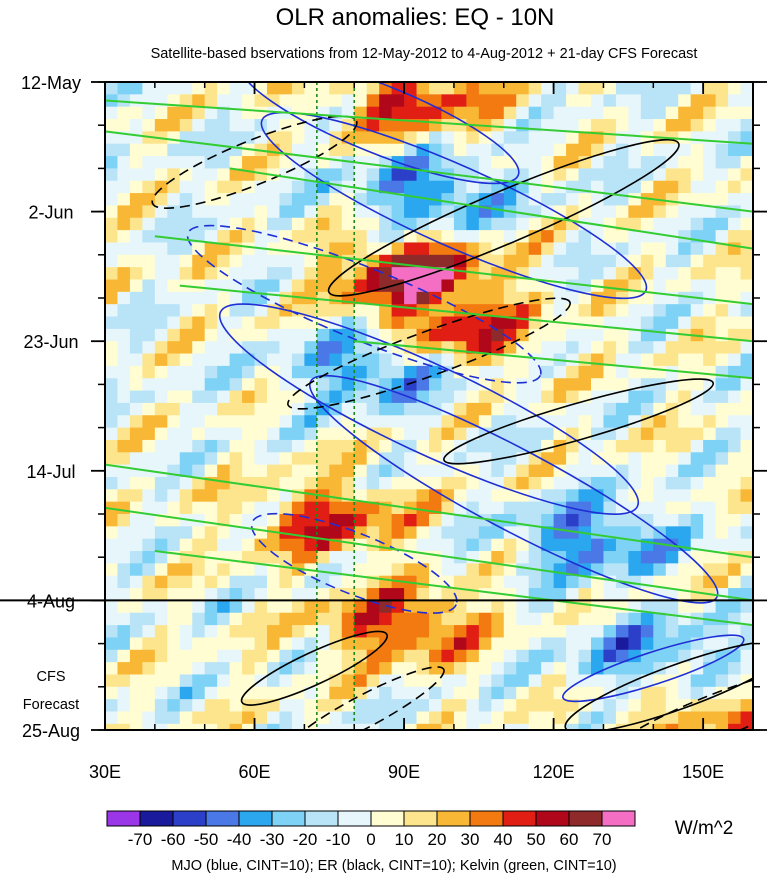 The height and width of the screenshot is (879, 772). What do you see at coordinates (50, 213) in the screenshot?
I see `y-tick-label: 2-Jun` at bounding box center [50, 213].